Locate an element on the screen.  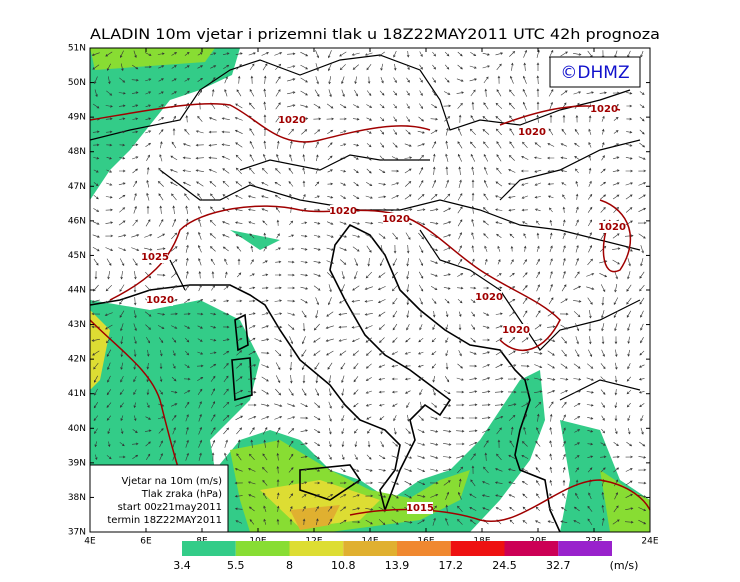
lon-label: 6E is located at coordinates (146, 542).